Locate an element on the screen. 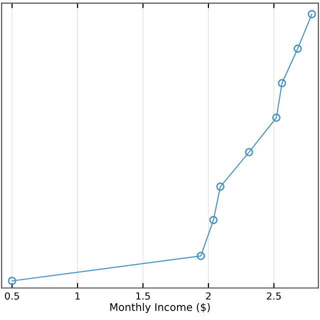 The height and width of the screenshot is (320, 320). x-tick-label: 1.5 is located at coordinates (143, 296).